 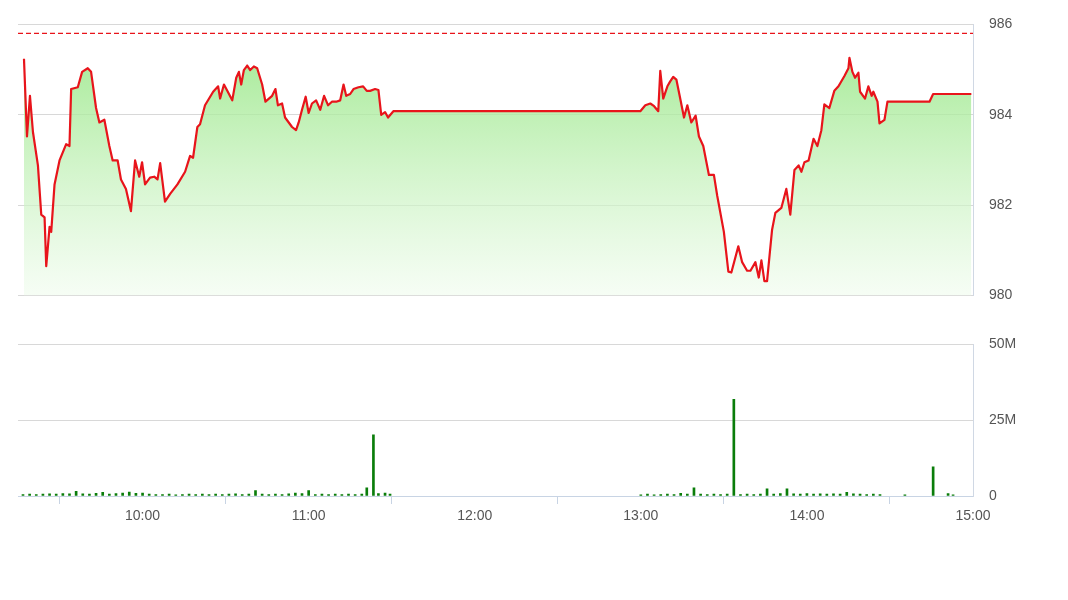 I want to click on x-tick-label: 11:00, so click(x=308, y=515).